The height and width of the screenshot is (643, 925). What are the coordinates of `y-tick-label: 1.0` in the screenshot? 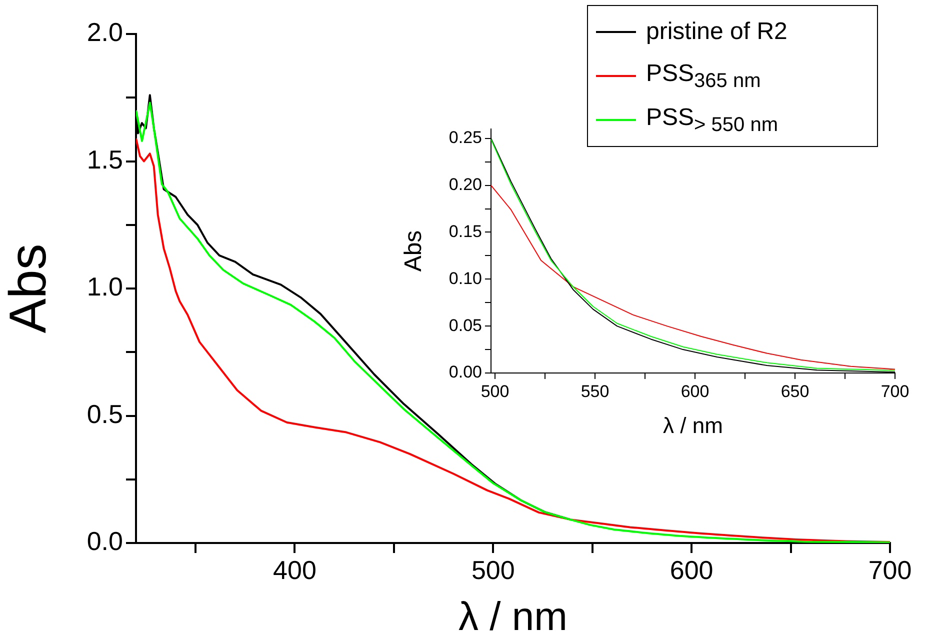 It's located at (104, 287).